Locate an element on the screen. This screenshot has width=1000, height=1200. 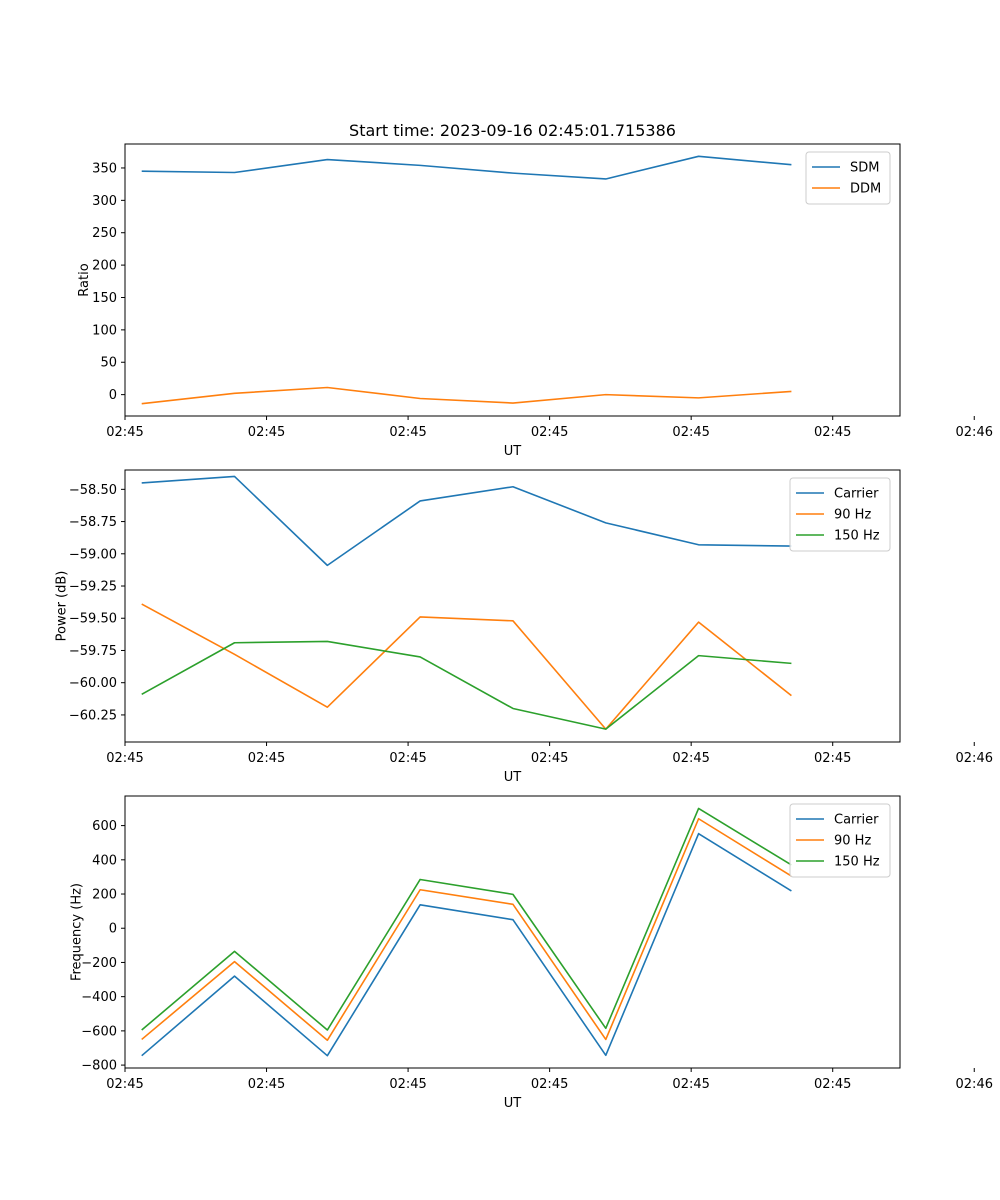
series-line-ddm is located at coordinates (466, 395).